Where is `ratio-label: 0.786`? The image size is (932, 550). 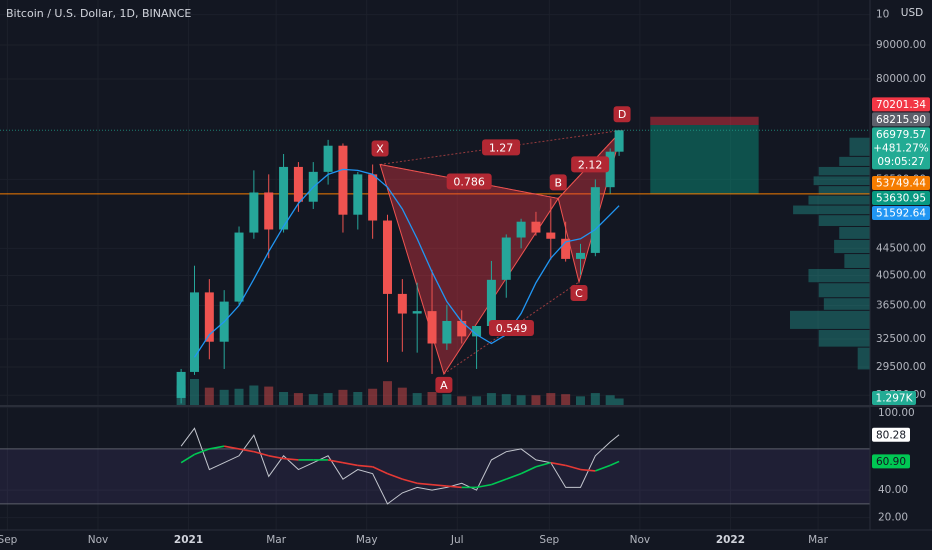
ratio-label: 0.786 is located at coordinates (469, 181).